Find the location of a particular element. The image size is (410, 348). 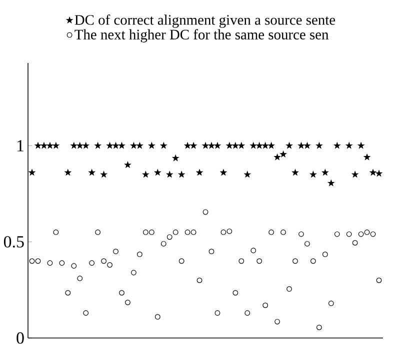

y-tick-label: 0.5 is located at coordinates (14, 242).